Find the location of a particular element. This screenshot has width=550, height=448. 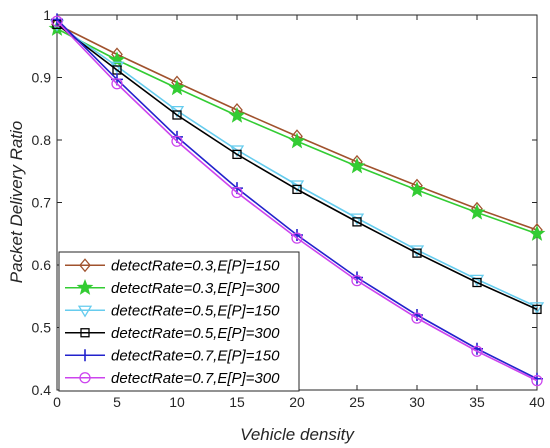

legend-entry: detectRate=0.3,E[P]=300 is located at coordinates (172, 287).